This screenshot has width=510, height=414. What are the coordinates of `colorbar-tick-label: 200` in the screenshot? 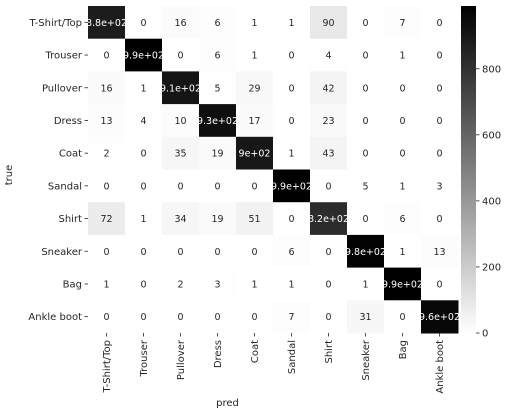 It's located at (491, 267).